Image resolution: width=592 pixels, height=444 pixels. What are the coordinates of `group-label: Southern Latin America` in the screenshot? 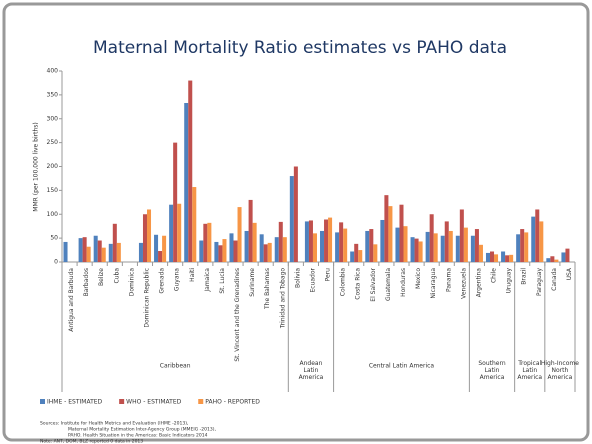 It's located at (491, 370).